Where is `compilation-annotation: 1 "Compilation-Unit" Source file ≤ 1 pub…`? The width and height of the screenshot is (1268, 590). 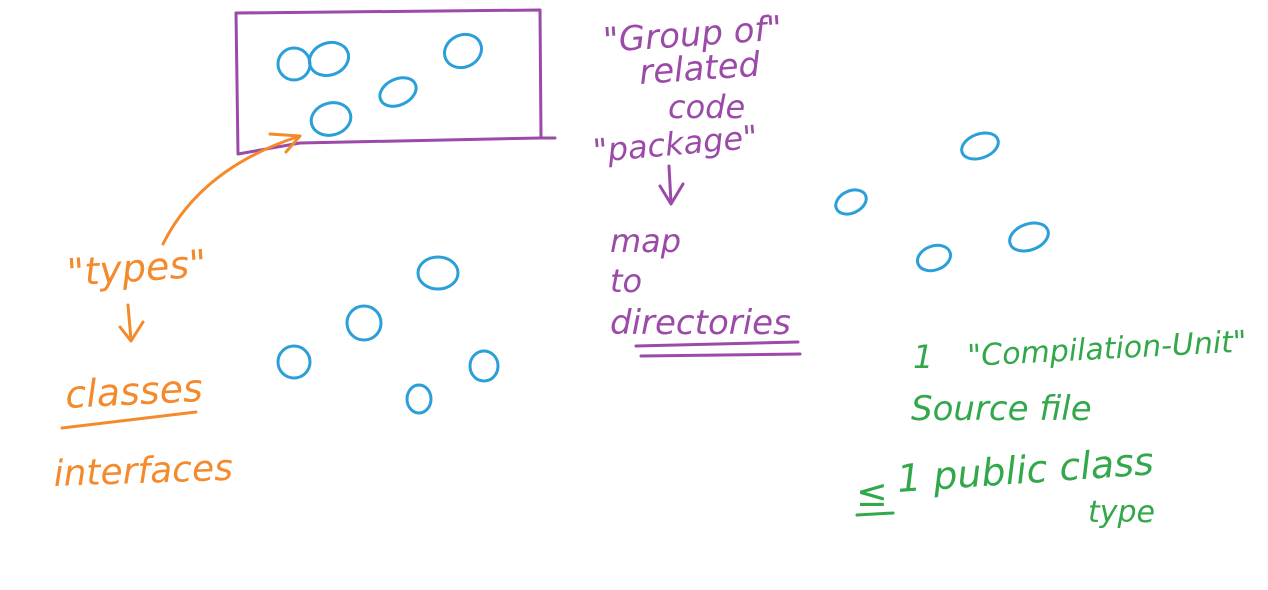
compilation-annotation: 1 "Compilation-Unit" Source file ≤ 1 pub… is located at coordinates (1052, 427).